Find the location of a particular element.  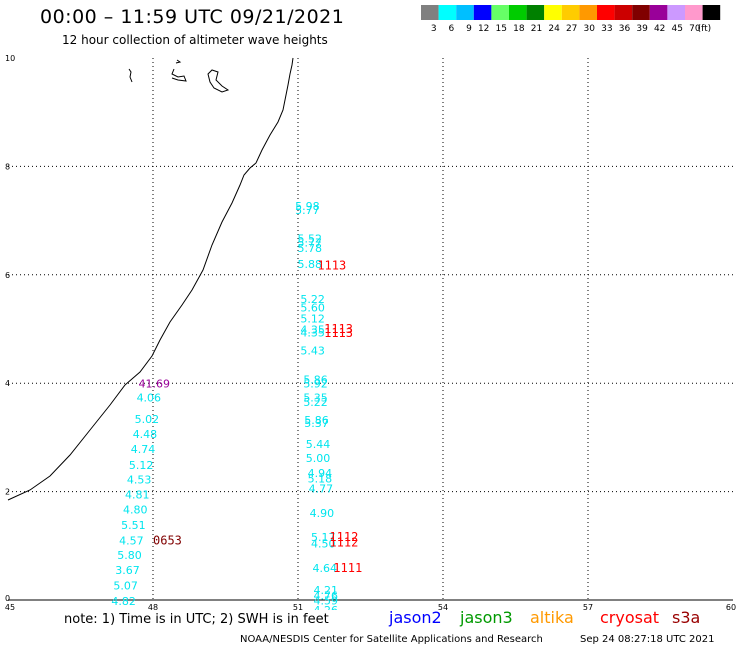

colorbar-label: 18 is located at coordinates (519, 29).